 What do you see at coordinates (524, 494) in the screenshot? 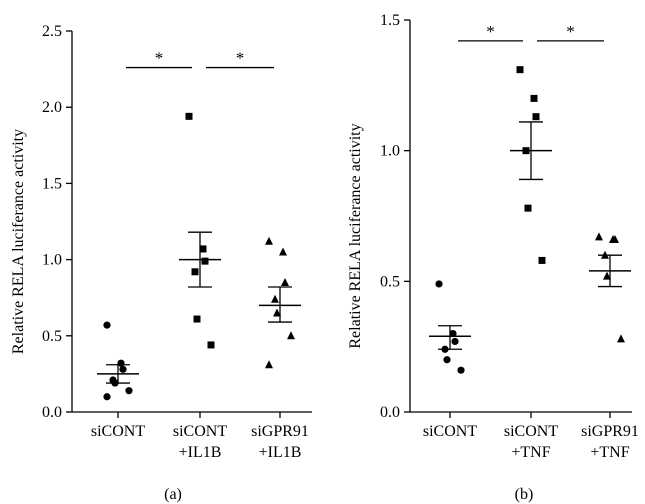
I see `panel-label: (b)` at bounding box center [524, 494].